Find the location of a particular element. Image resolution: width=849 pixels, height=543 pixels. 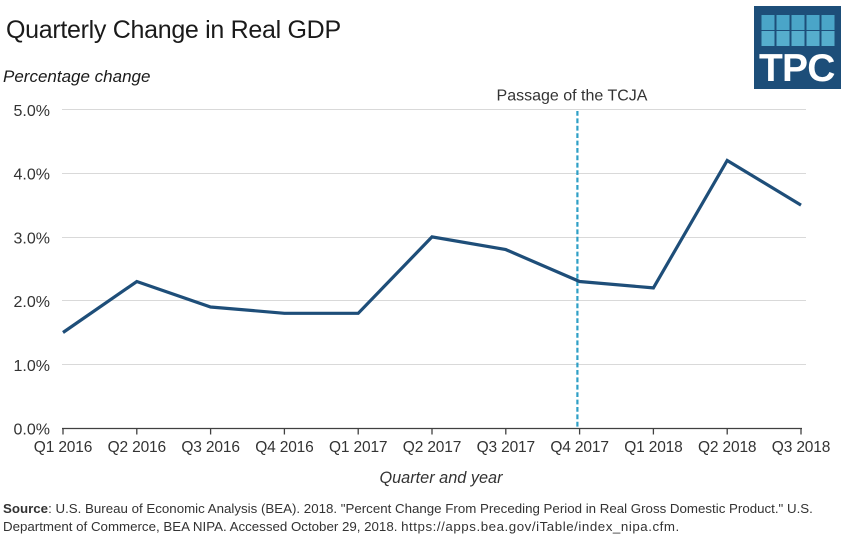

svg-text: Q2 2016 is located at coordinates (137, 447).